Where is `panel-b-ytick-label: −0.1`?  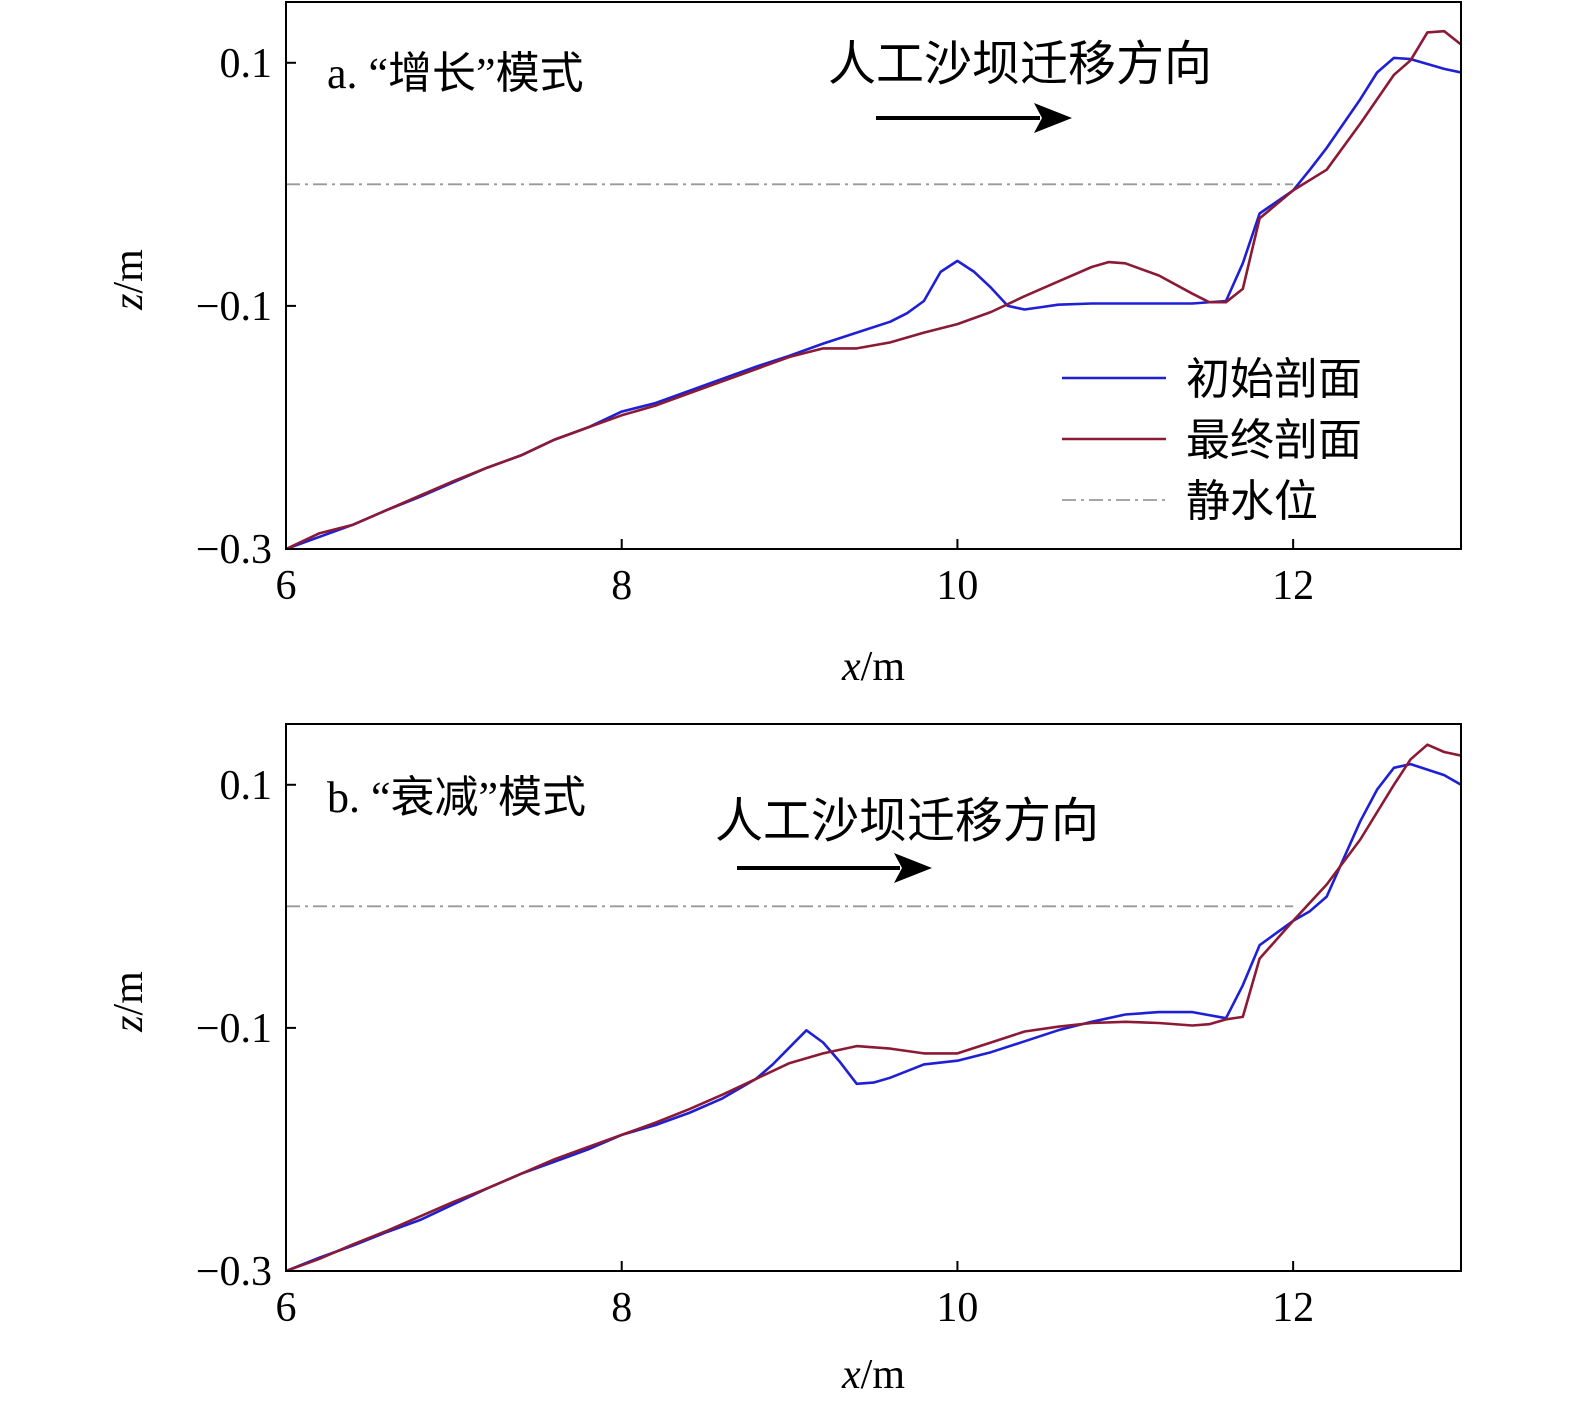 panel-b-ytick-label: −0.1 is located at coordinates (234, 1029).